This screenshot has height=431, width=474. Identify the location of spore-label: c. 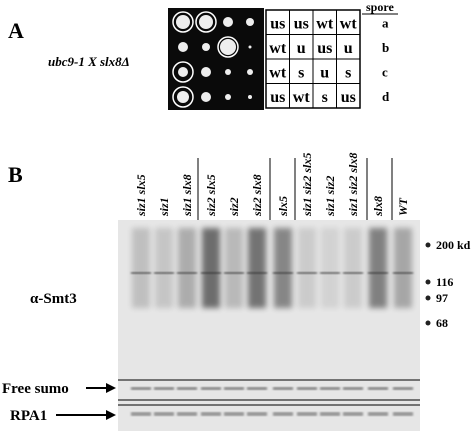
(385, 71).